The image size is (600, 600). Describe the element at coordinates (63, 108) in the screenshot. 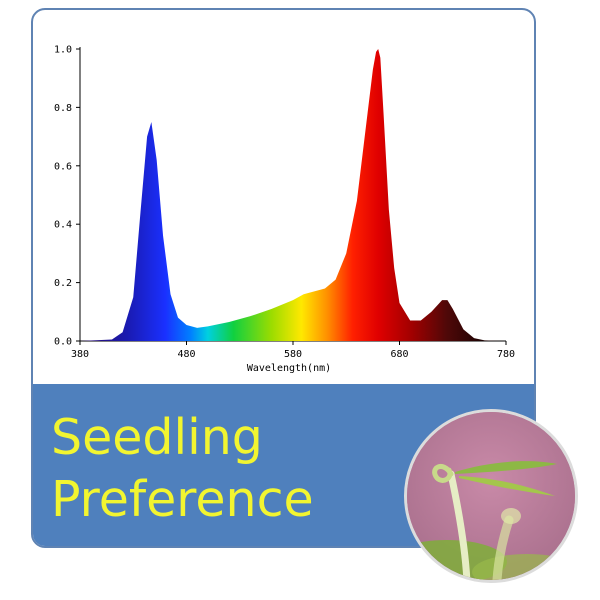

I see `y-tick-label: 0.8` at that location.